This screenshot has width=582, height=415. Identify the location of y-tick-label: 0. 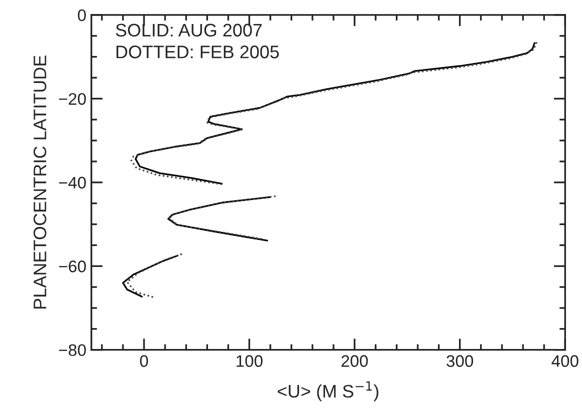
(82, 15).